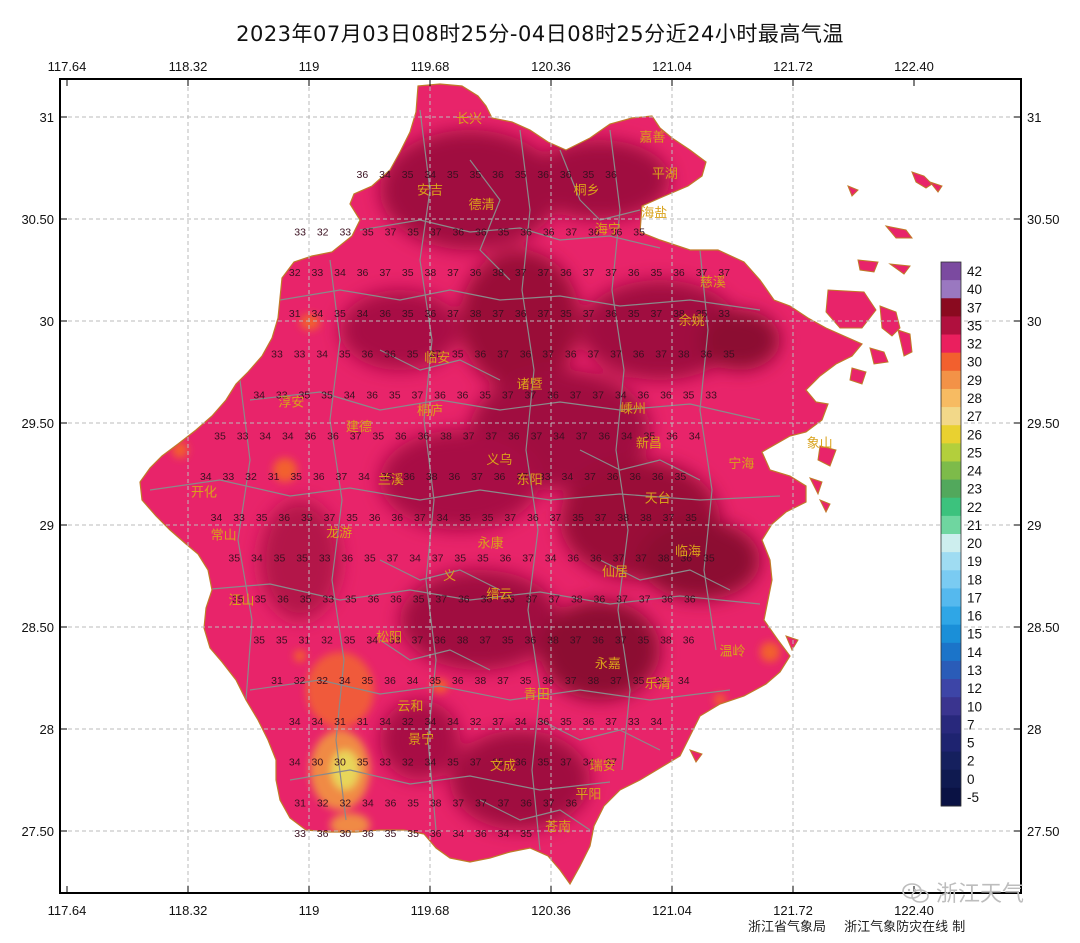  What do you see at coordinates (291, 403) in the screenshot?
I see `city-label: 淳安` at bounding box center [291, 403].